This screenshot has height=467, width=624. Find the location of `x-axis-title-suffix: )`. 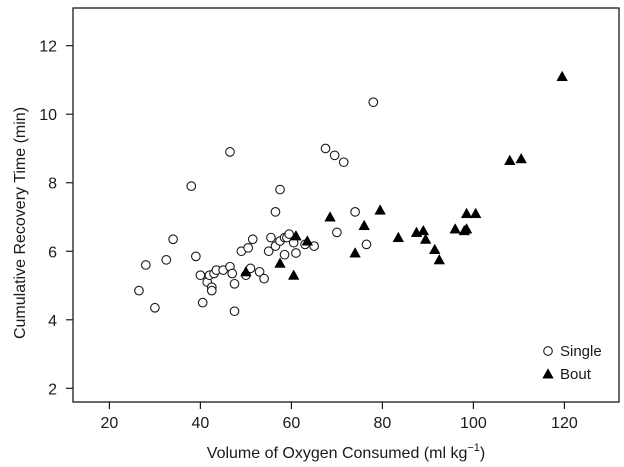

x-axis-title-suffix: ) is located at coordinates (482, 453).